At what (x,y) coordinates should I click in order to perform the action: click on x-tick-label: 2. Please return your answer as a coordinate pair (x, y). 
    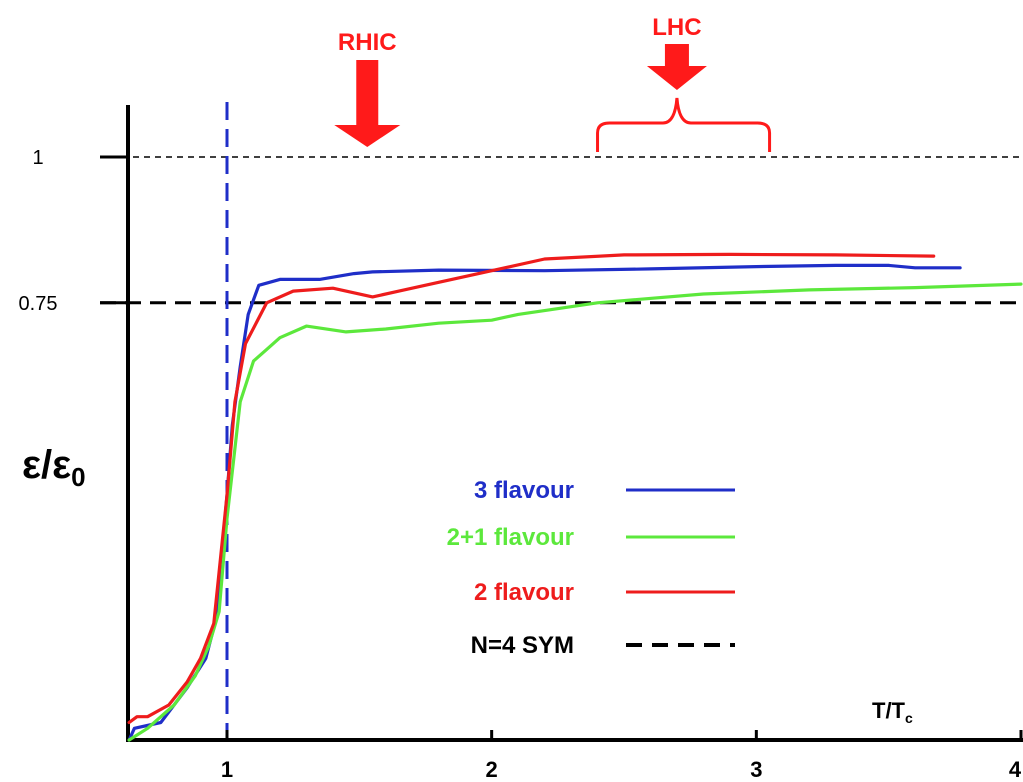
    Looking at the image, I should click on (492, 769).